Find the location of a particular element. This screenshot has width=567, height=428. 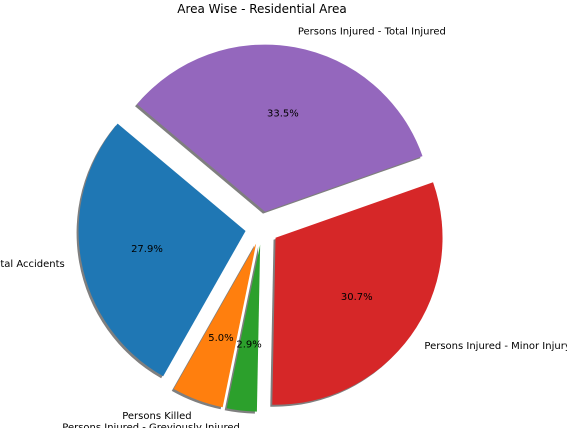

slice-label-persons-killed: Persons Killed is located at coordinates (156, 416).